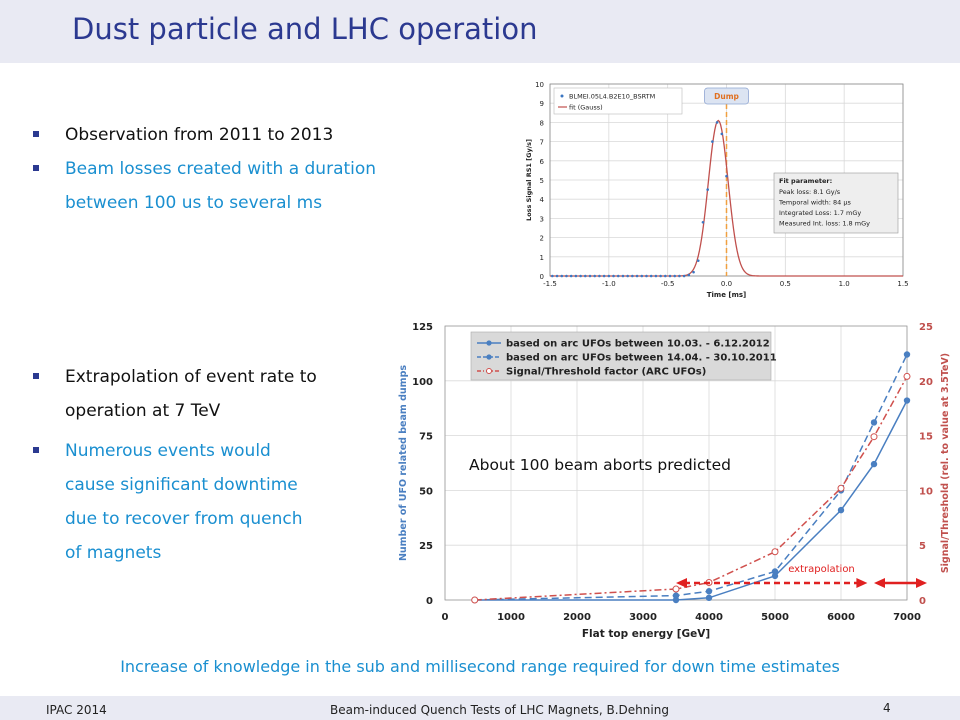  What do you see at coordinates (76, 710) in the screenshot?
I see `footer-conference: IPAC 2014` at bounding box center [76, 710].